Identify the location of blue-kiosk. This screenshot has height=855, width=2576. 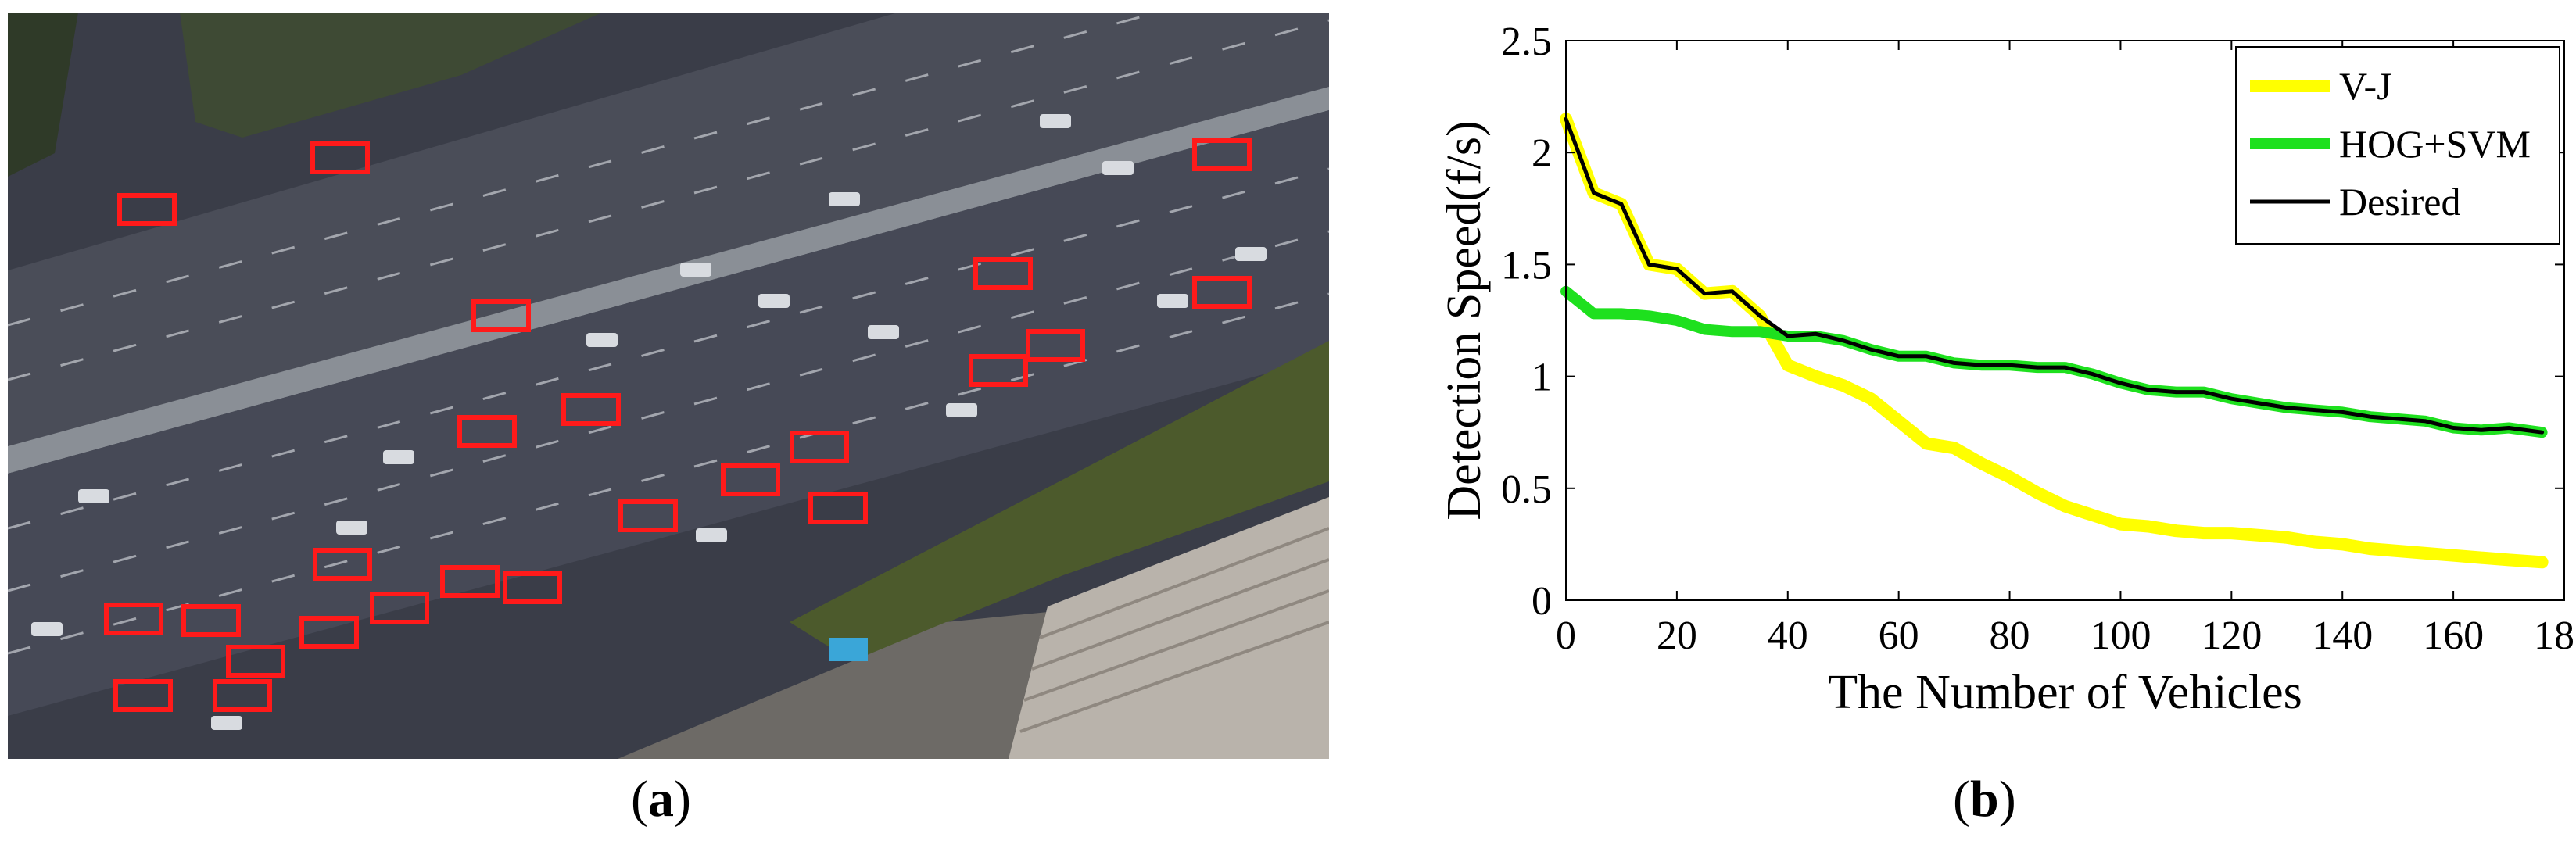
(848, 649).